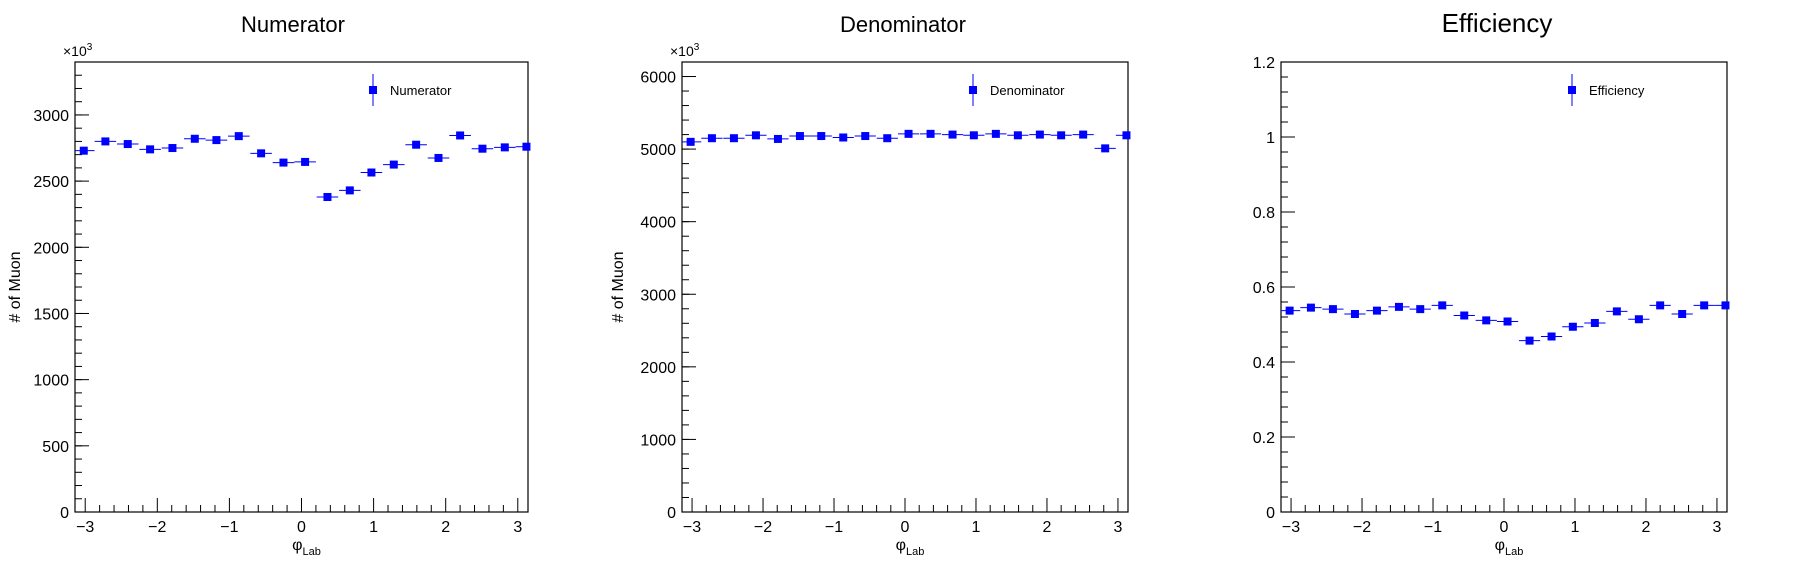 Image resolution: width=1796 pixels, height=577 pixels. What do you see at coordinates (421, 90) in the screenshot?
I see `legend-label: Numerator` at bounding box center [421, 90].